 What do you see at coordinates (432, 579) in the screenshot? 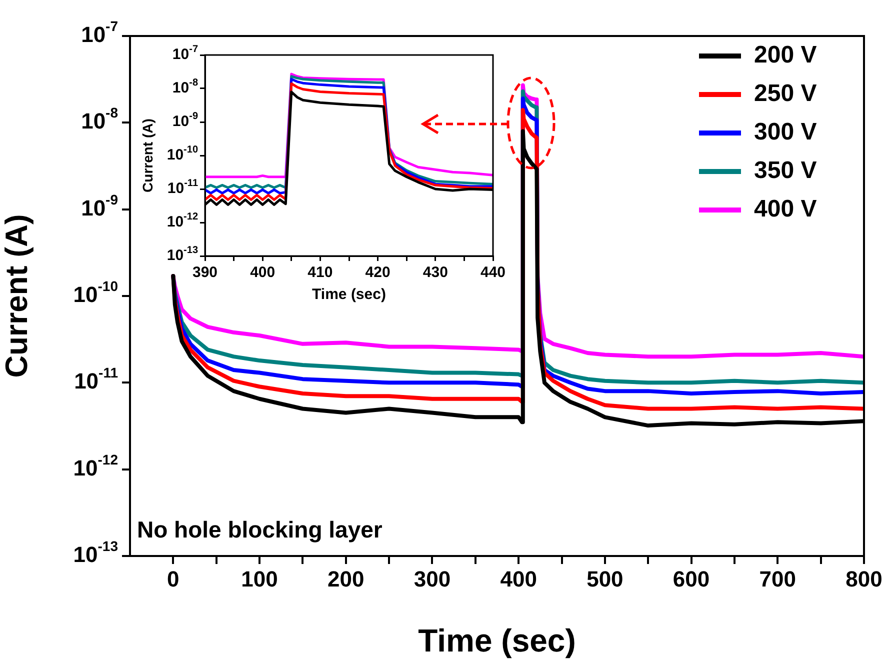
I see `x-tick-label: 300` at bounding box center [432, 579].